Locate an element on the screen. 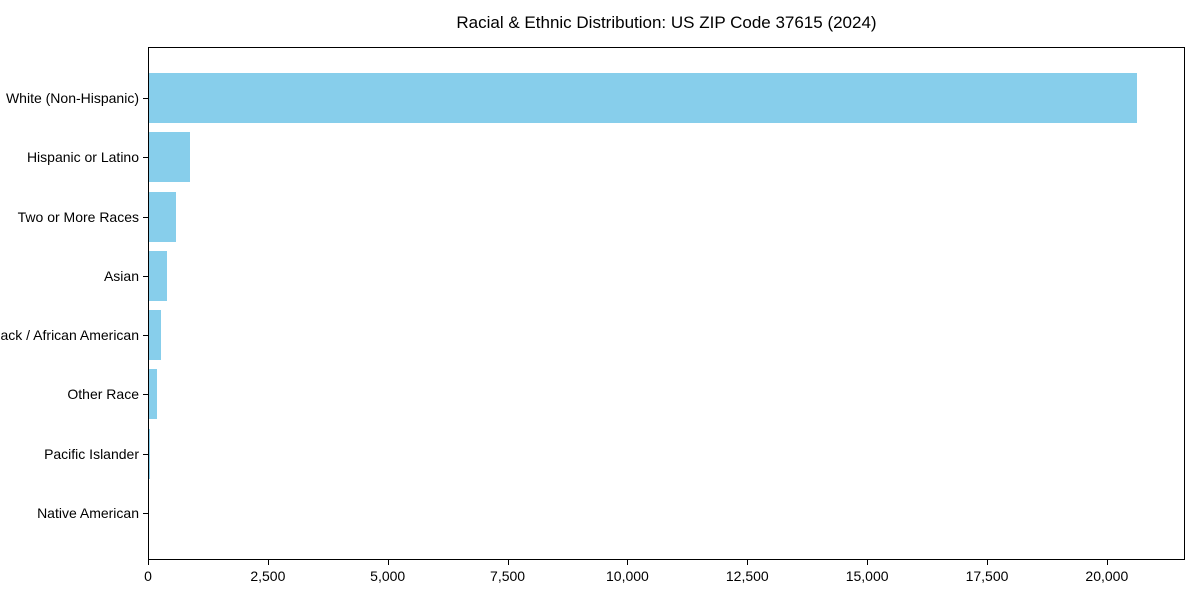 Image resolution: width=1200 pixels, height=600 pixels. x-tick-label: 15,000 is located at coordinates (867, 576).